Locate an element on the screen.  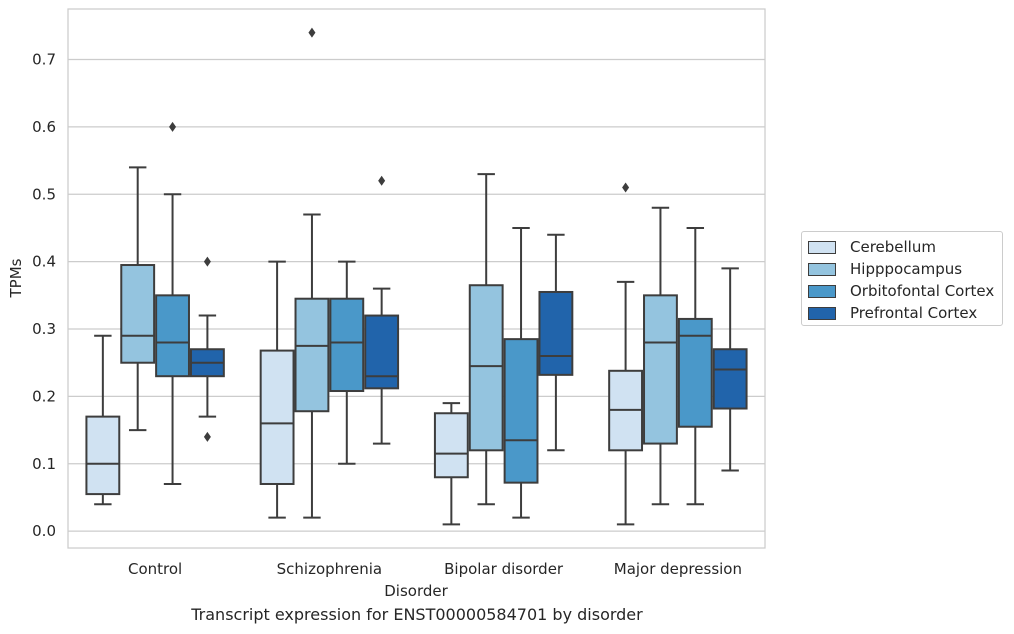
y-tick-label: 0.4 is located at coordinates (44, 262).